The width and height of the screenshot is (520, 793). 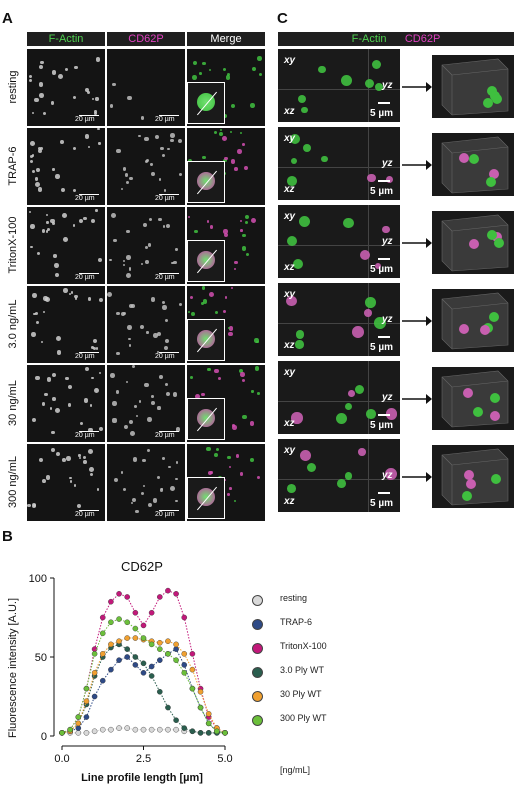 I want to click on chart-xlabel: Line profile length [µm], so click(x=142, y=778).